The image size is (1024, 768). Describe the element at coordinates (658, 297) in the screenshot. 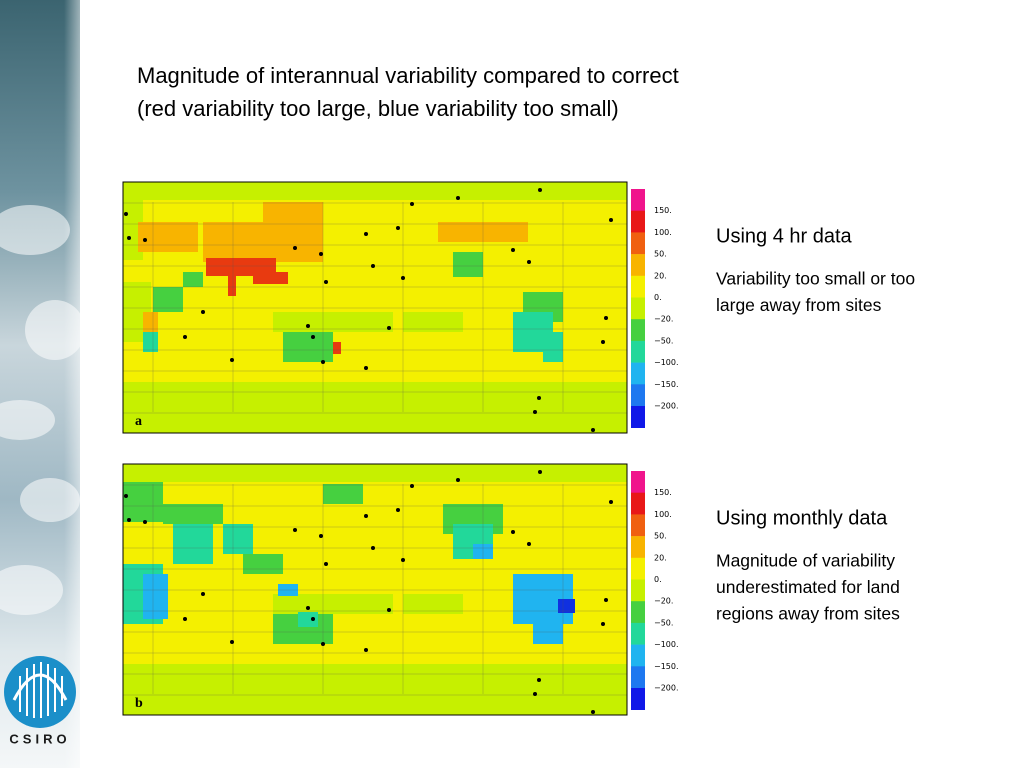

I see `colorbar-label: 0.` at that location.